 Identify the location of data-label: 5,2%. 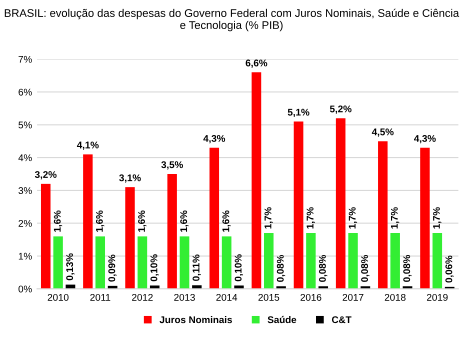
(341, 109).